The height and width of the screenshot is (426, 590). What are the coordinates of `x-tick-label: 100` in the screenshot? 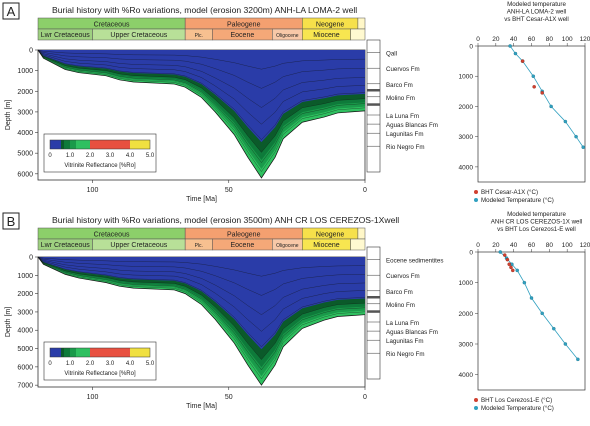 It's located at (93, 190).